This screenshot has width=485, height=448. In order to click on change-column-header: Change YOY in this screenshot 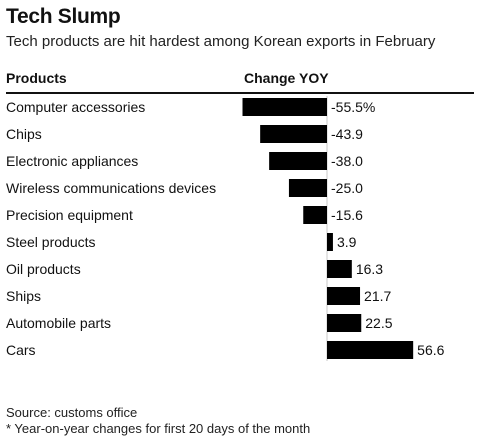, I will do `click(286, 78)`.